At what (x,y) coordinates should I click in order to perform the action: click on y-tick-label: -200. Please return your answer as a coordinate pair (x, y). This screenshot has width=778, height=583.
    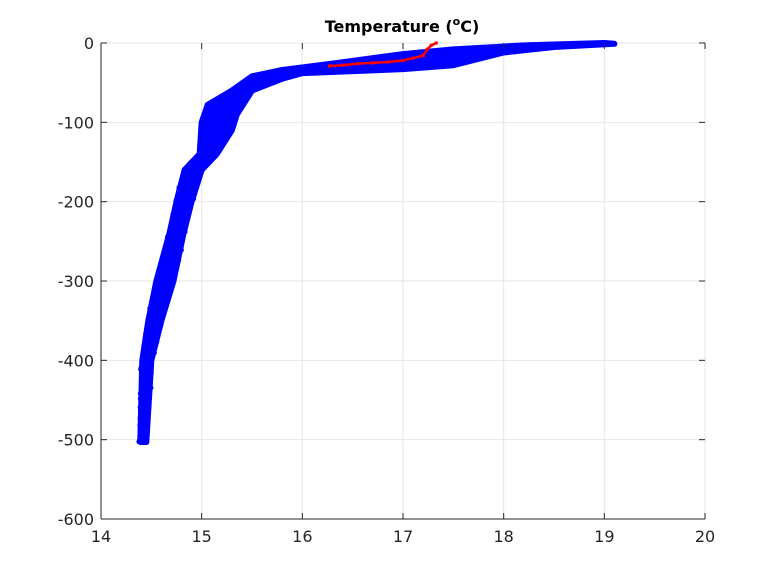
    Looking at the image, I should click on (76, 202).